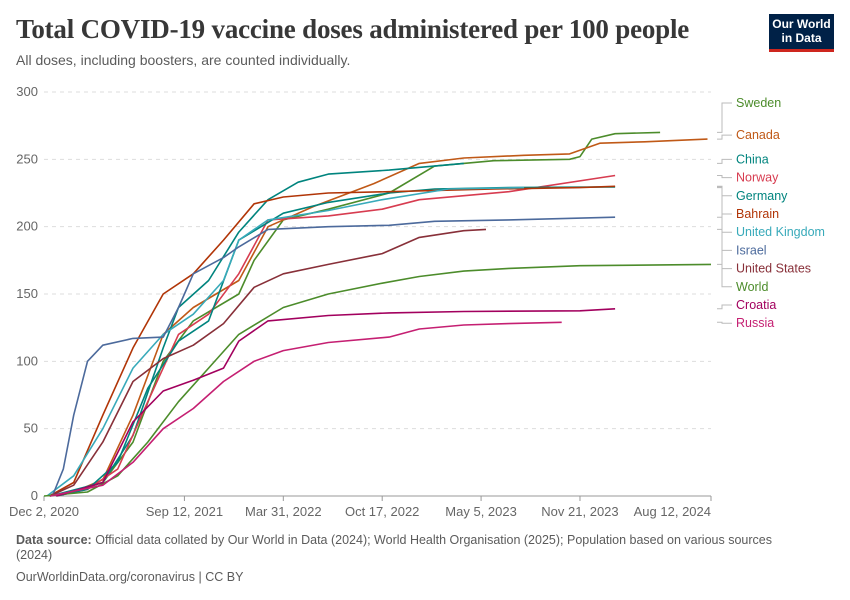  I want to click on legend-label-united-states: United States, so click(773, 269).